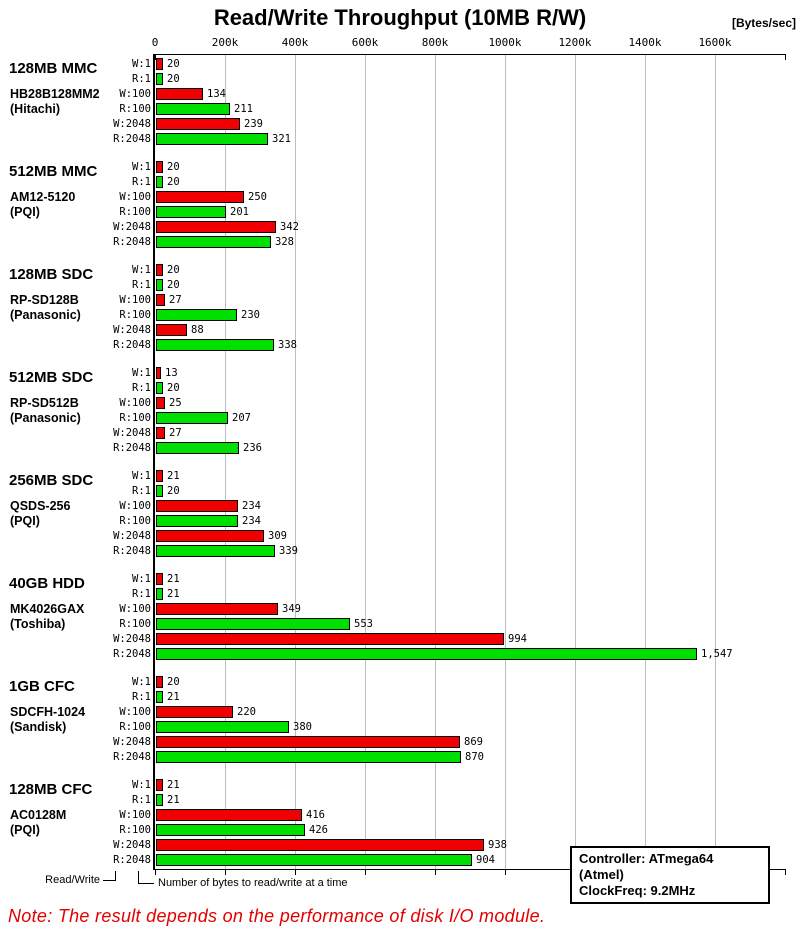 The width and height of the screenshot is (800, 950). What do you see at coordinates (315, 815) in the screenshot?
I see `bar-value-label: 416` at bounding box center [315, 815].